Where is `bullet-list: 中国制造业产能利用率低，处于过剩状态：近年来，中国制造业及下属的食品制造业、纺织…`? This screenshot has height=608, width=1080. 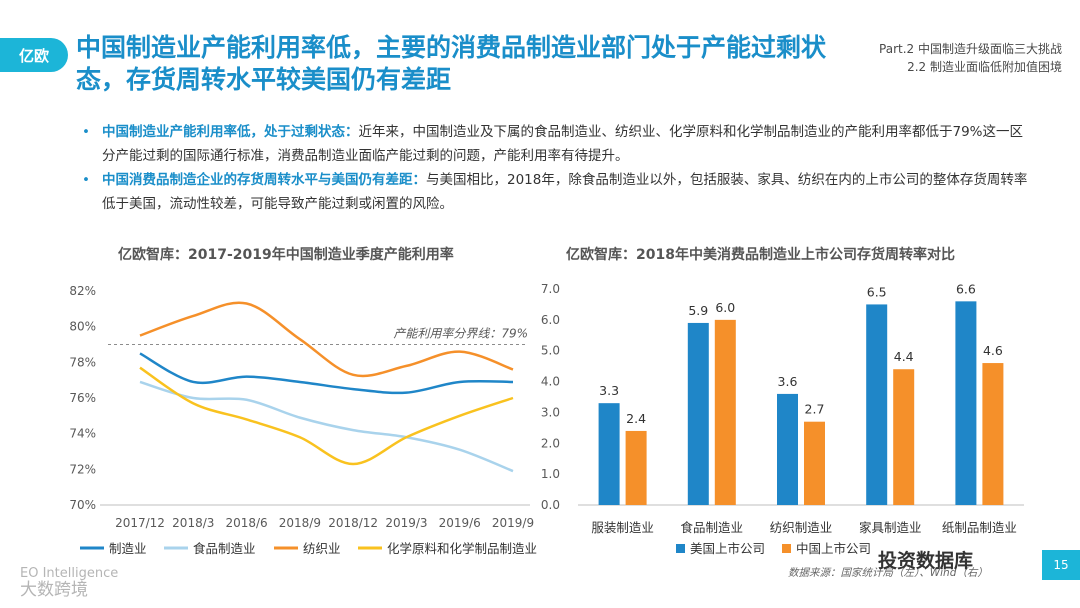 bullet-list: 中国制造业产能利用率低，处于过剩状态：近年来，中国制造业及下属的食品制造业、纺织… is located at coordinates (557, 168).